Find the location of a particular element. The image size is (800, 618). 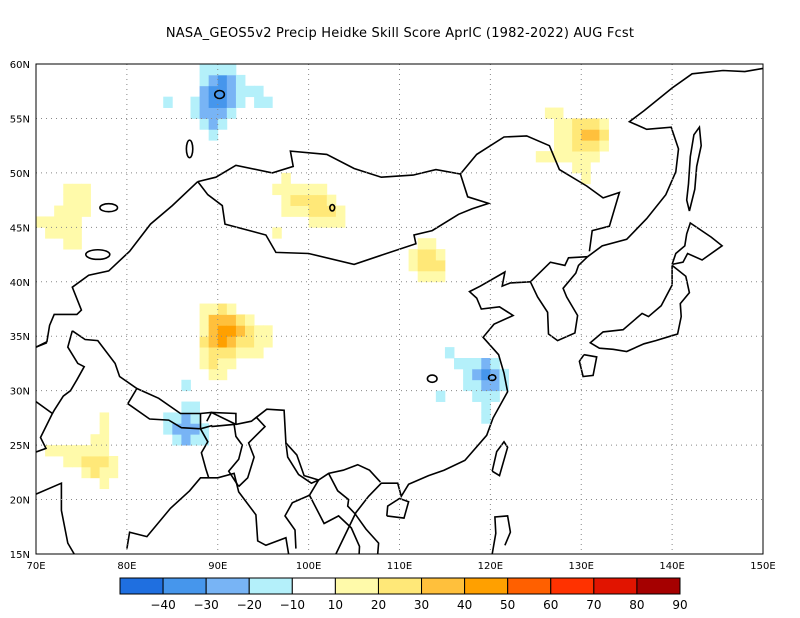

colorbar-label: 40 is located at coordinates (464, 605).